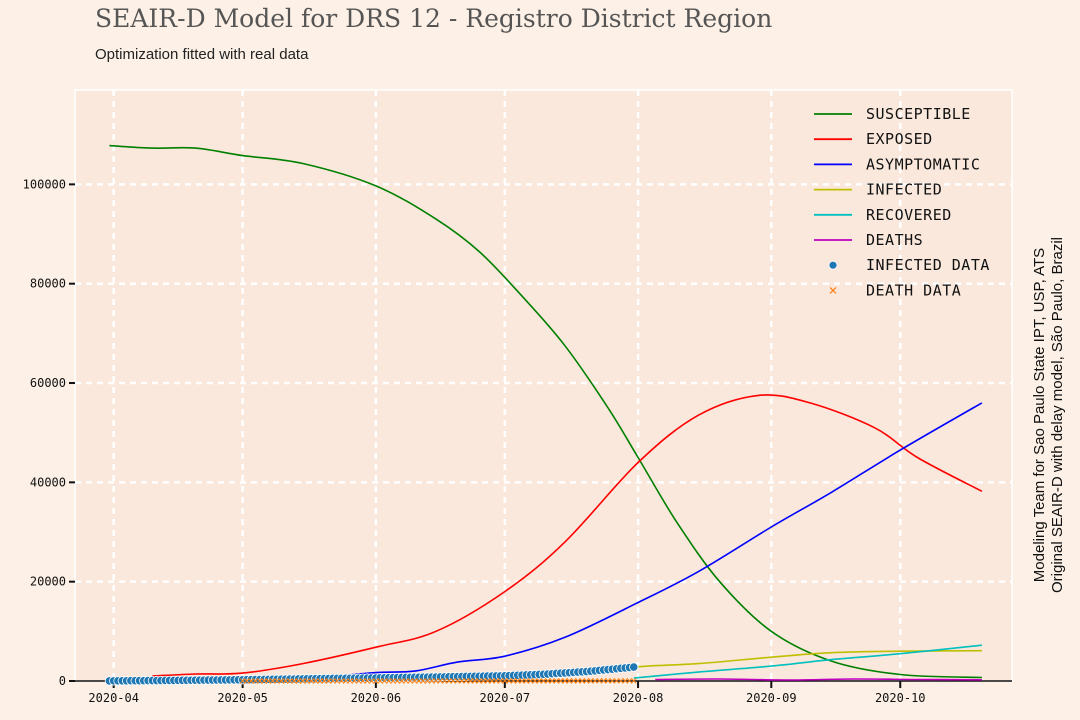  What do you see at coordinates (833, 290) in the screenshot?
I see `legend-swatch-death-data` at bounding box center [833, 290].